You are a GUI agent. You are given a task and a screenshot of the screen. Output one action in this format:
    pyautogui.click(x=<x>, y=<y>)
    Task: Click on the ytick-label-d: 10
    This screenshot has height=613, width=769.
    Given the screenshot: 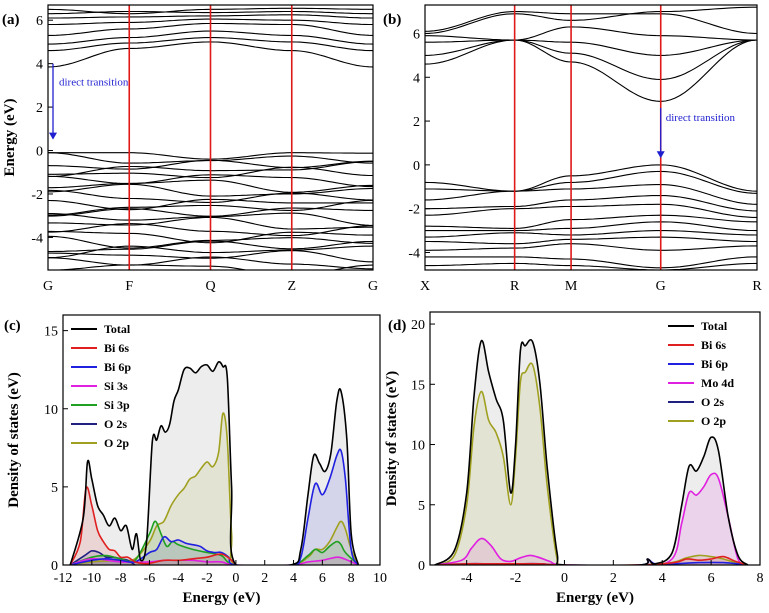 What is the action you would take?
    pyautogui.click(x=418, y=446)
    